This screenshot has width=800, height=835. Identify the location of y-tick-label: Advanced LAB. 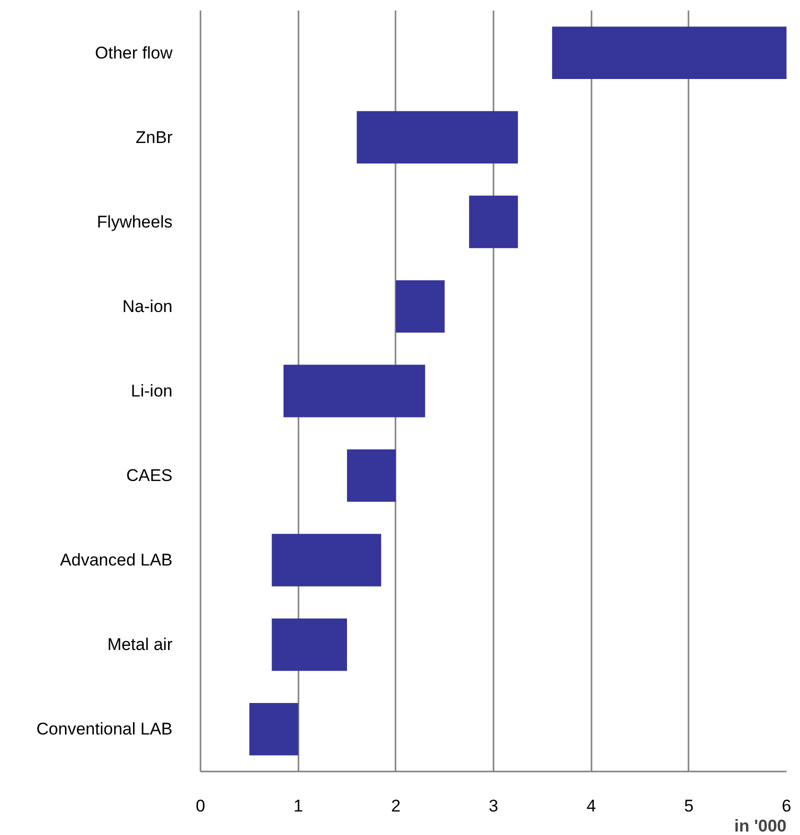
(116, 560).